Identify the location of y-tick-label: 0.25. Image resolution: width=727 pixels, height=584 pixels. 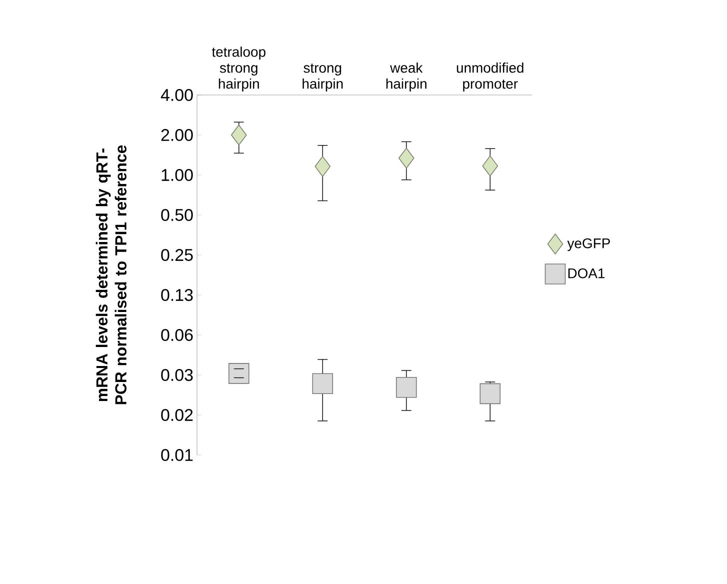
(177, 255).